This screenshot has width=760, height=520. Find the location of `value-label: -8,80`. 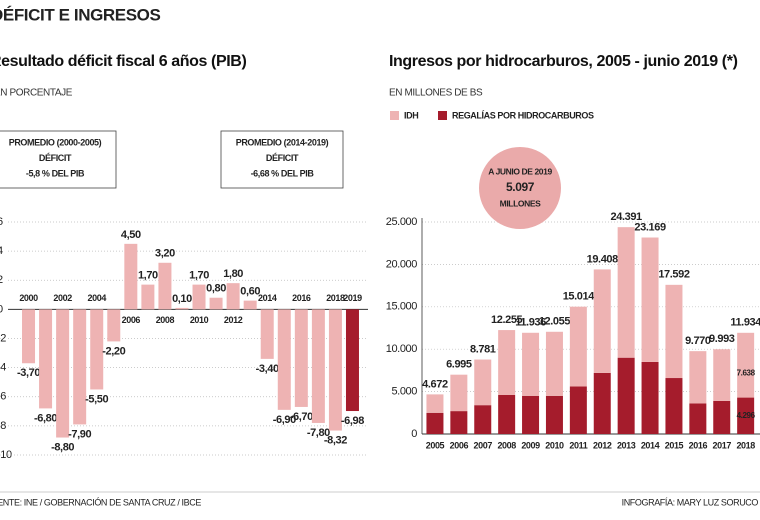

value-label: -8,80 is located at coordinates (62, 447).